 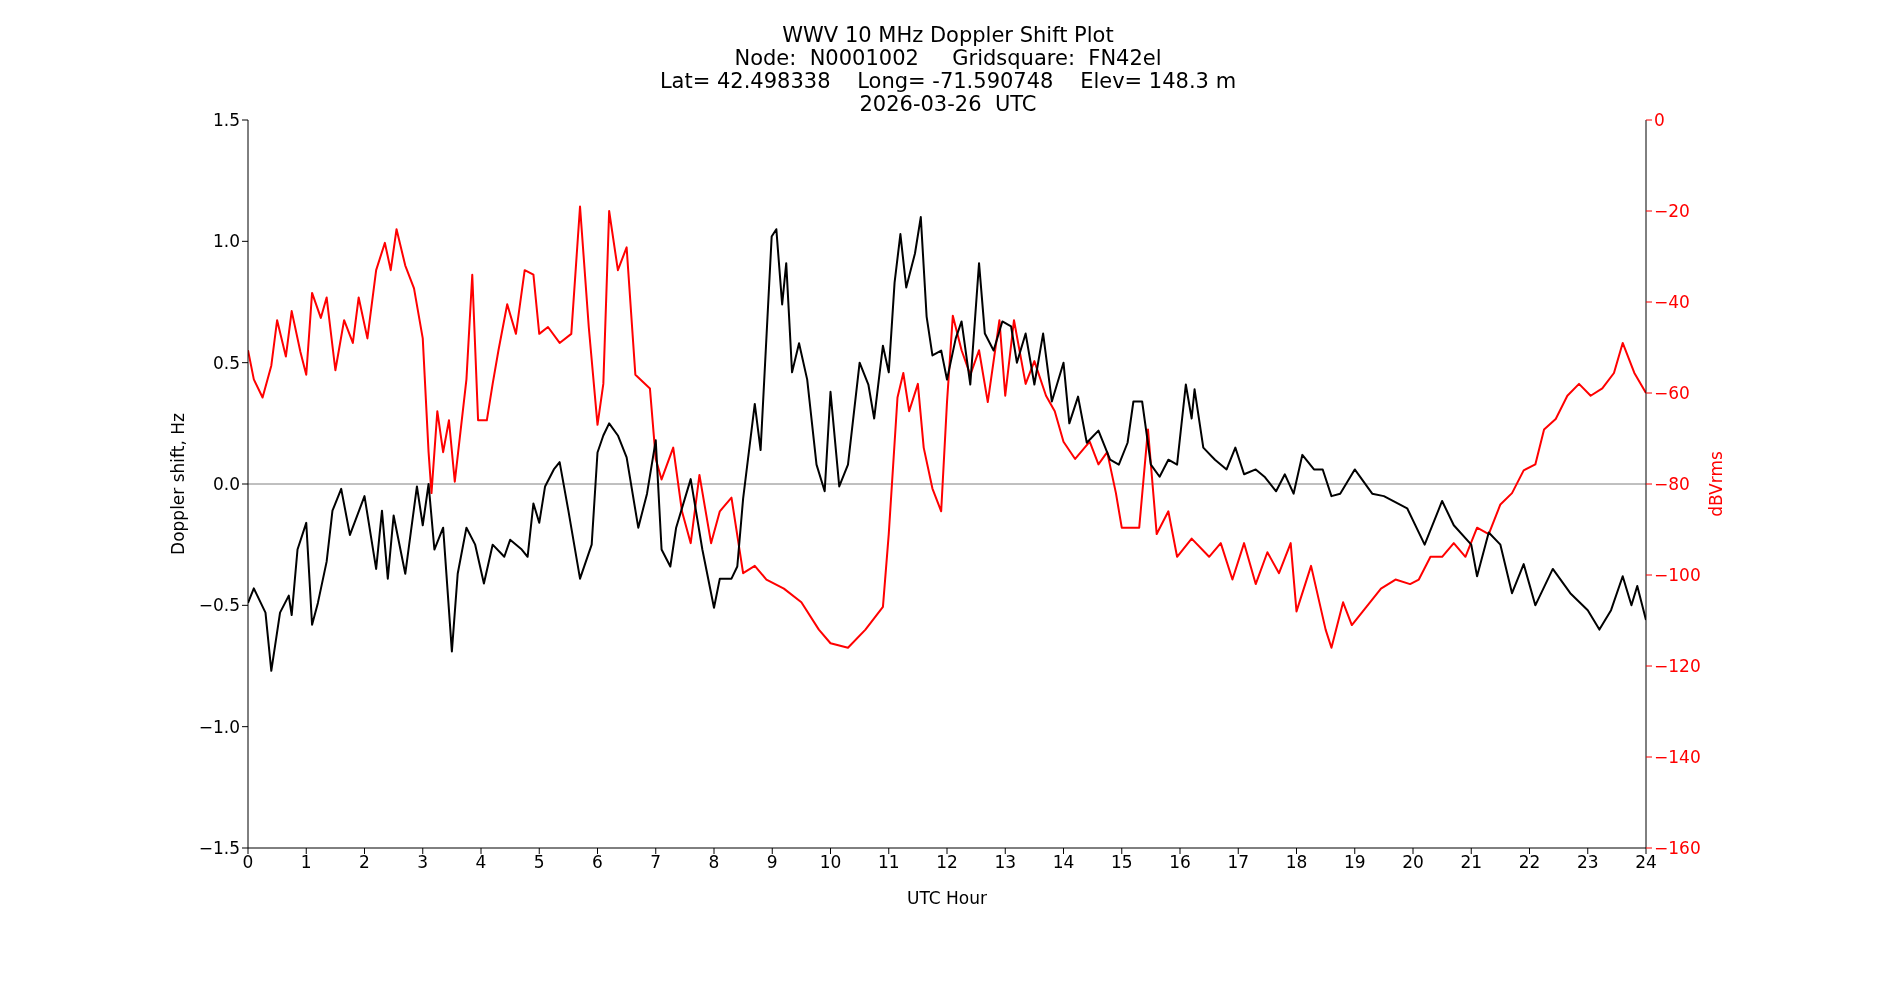 What do you see at coordinates (226, 362) in the screenshot?
I see `y-tick-label: 0.5` at bounding box center [226, 362].